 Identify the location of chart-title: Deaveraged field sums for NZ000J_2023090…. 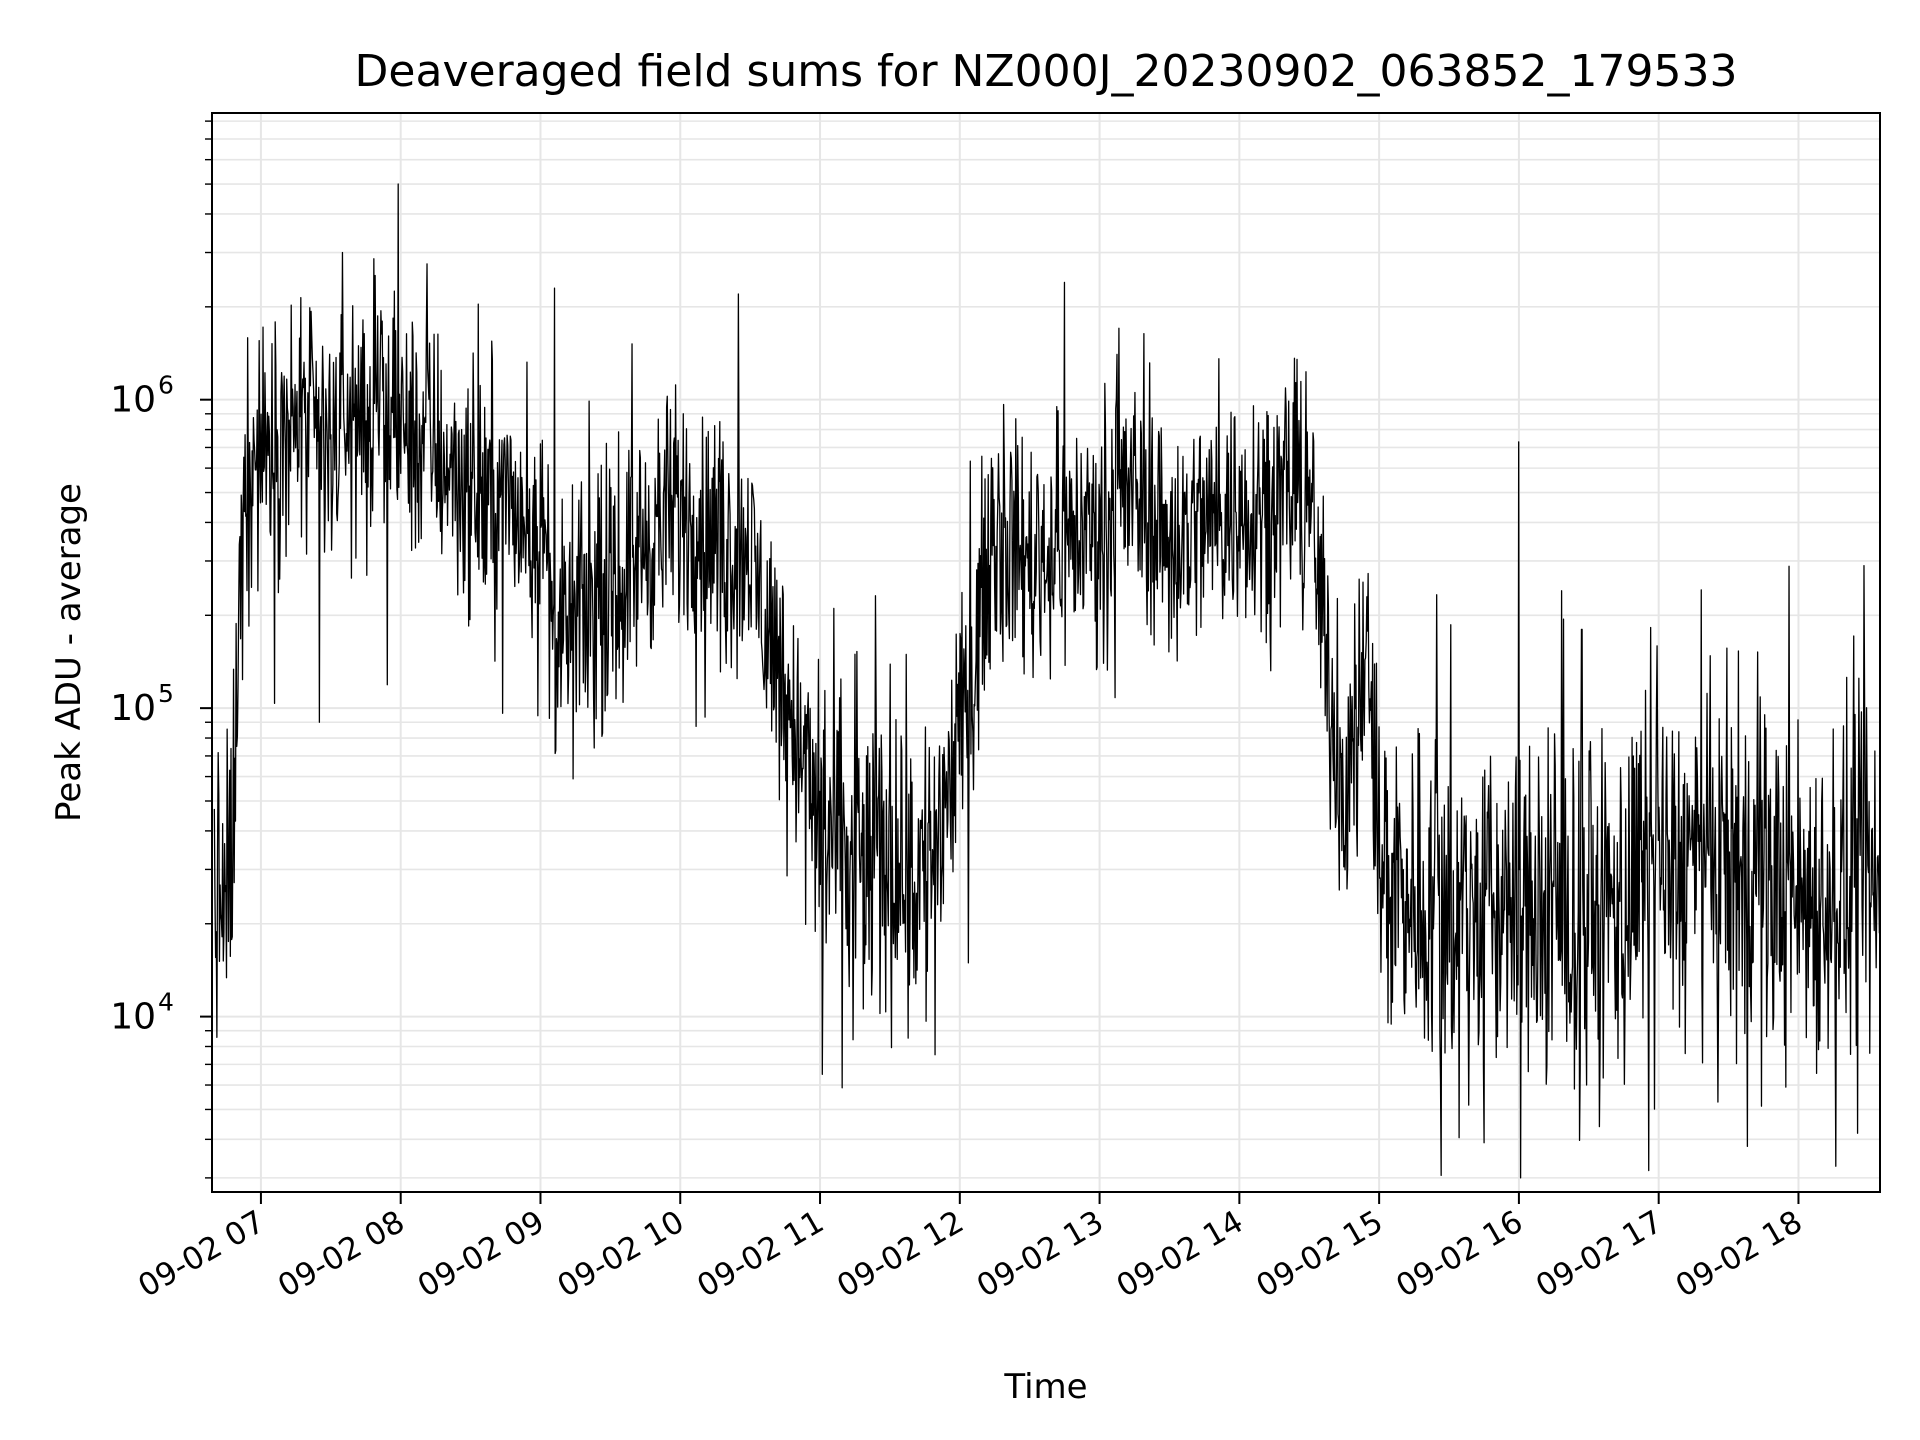
(1046, 71).